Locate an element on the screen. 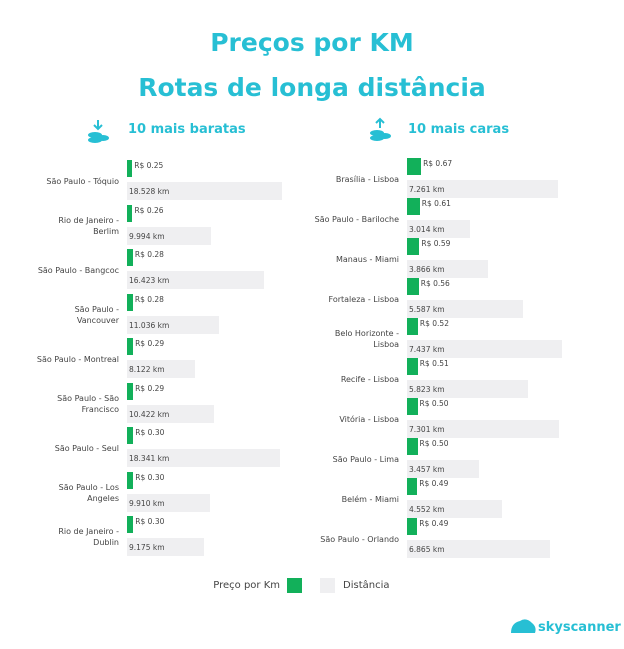 Image resolution: width=624 pixels, height=649 pixels. distance-label: 7.437 km is located at coordinates (427, 349).